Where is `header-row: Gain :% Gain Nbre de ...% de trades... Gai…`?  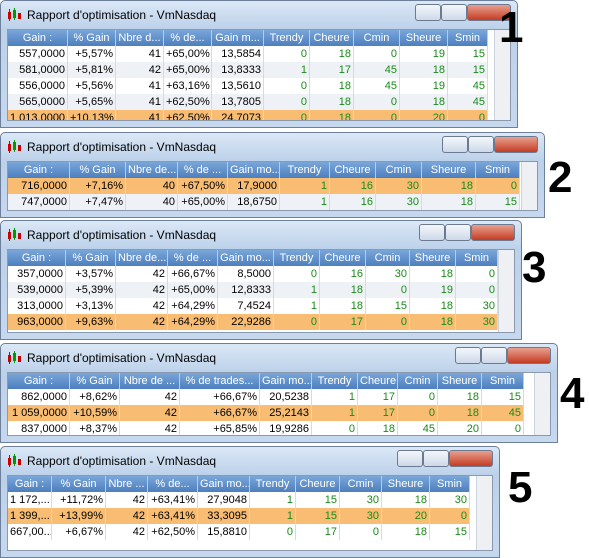
header-row: Gain :% Gain Nbre de ...% de trades... Gai… is located at coordinates (266, 381).